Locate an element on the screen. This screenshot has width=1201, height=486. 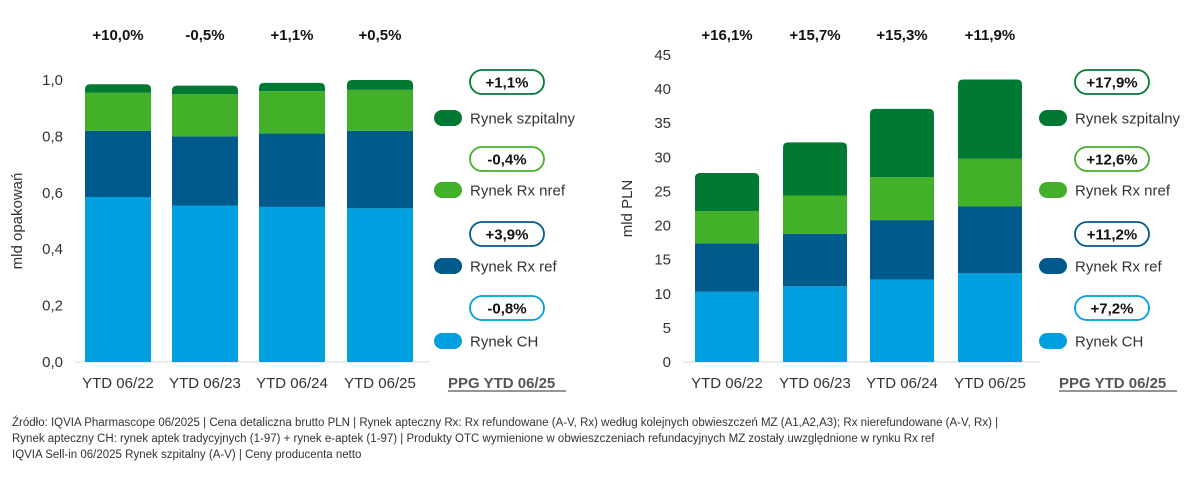
y-axis-title: mld PLN is located at coordinates (627, 209).